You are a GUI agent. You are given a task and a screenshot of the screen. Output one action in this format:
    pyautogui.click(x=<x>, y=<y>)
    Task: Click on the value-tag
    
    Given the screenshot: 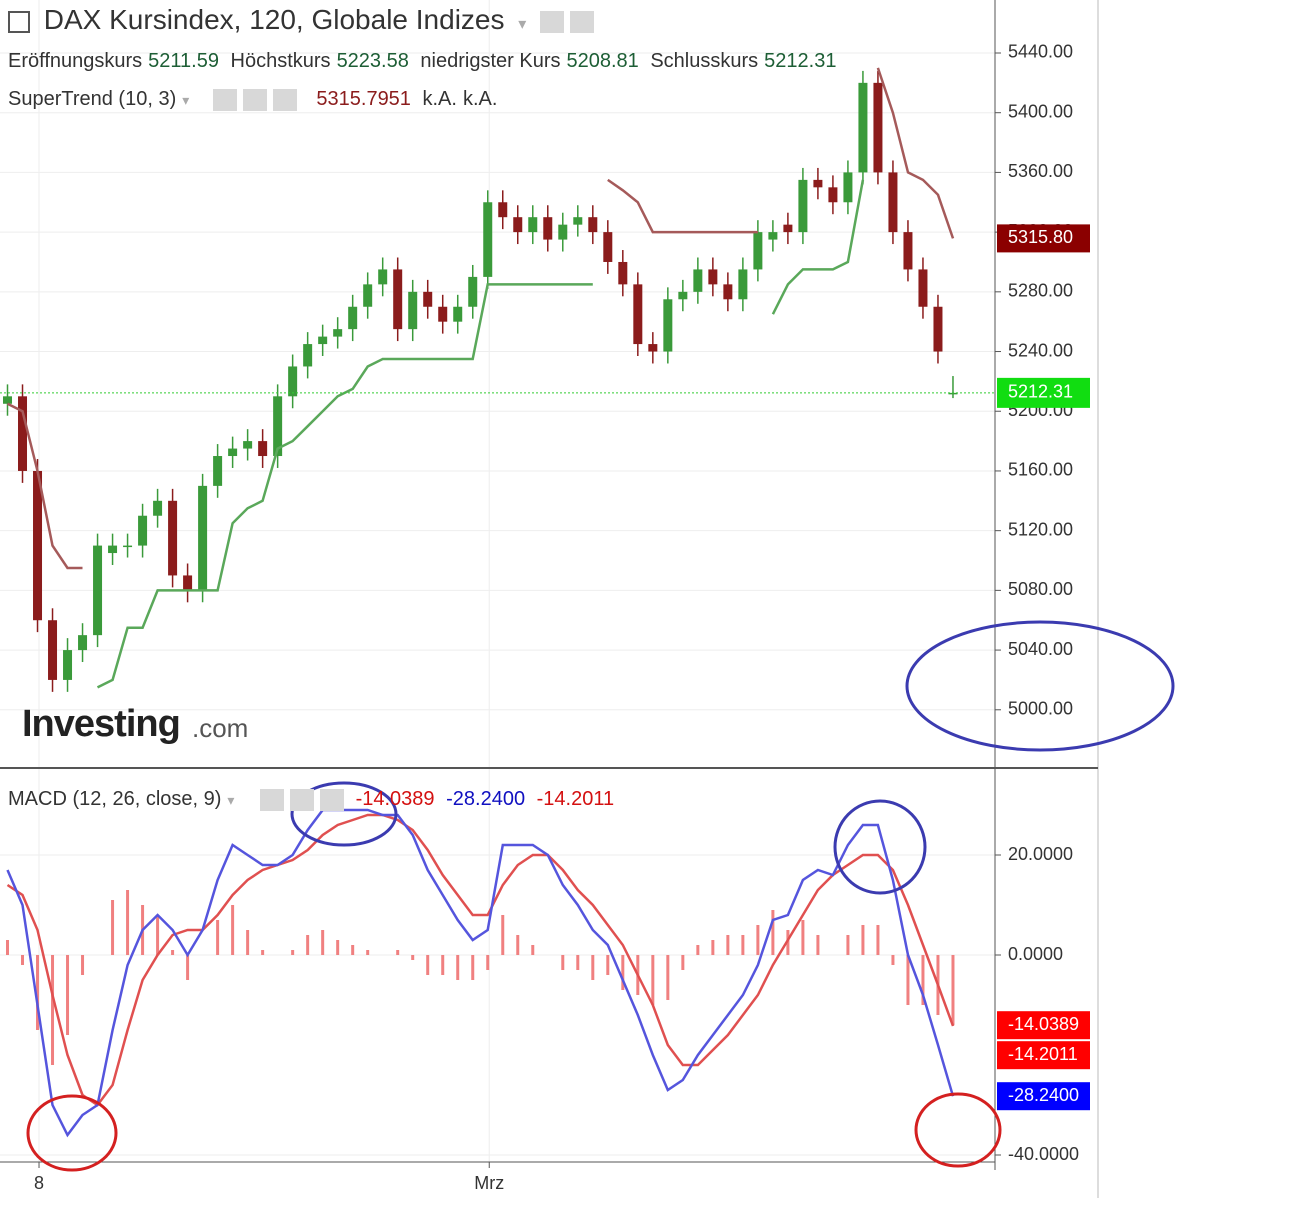 What is the action you would take?
    pyautogui.click(x=1043, y=1055)
    